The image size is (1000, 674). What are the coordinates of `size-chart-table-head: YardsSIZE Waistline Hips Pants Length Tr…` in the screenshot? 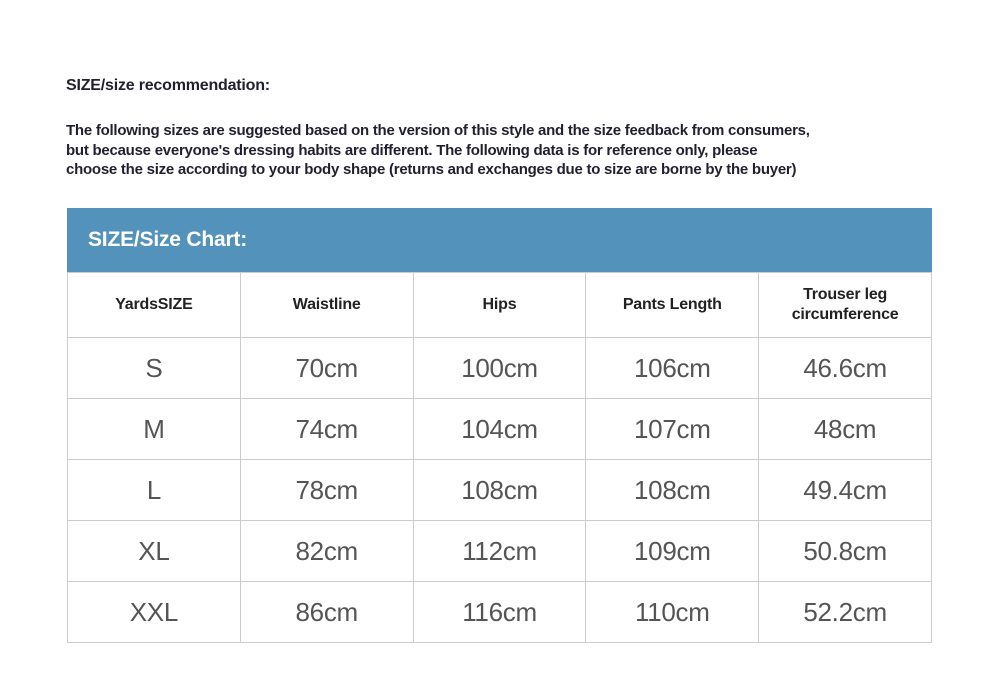 It's located at (499, 305).